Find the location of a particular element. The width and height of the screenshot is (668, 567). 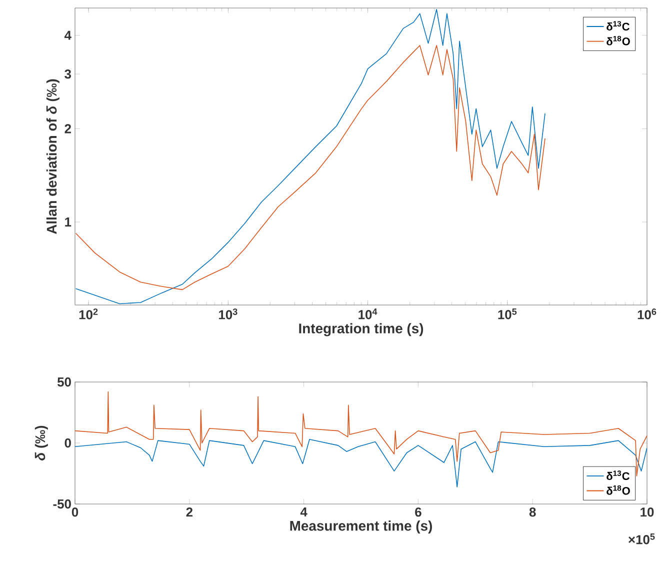

x-tick-label: 10$^{6}$ is located at coordinates (647, 314).